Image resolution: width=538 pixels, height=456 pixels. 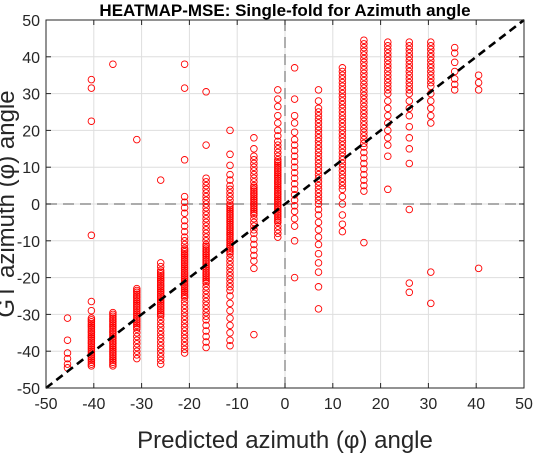 What do you see at coordinates (35, 205) in the screenshot?
I see `y-tick-label: 0` at bounding box center [35, 205].